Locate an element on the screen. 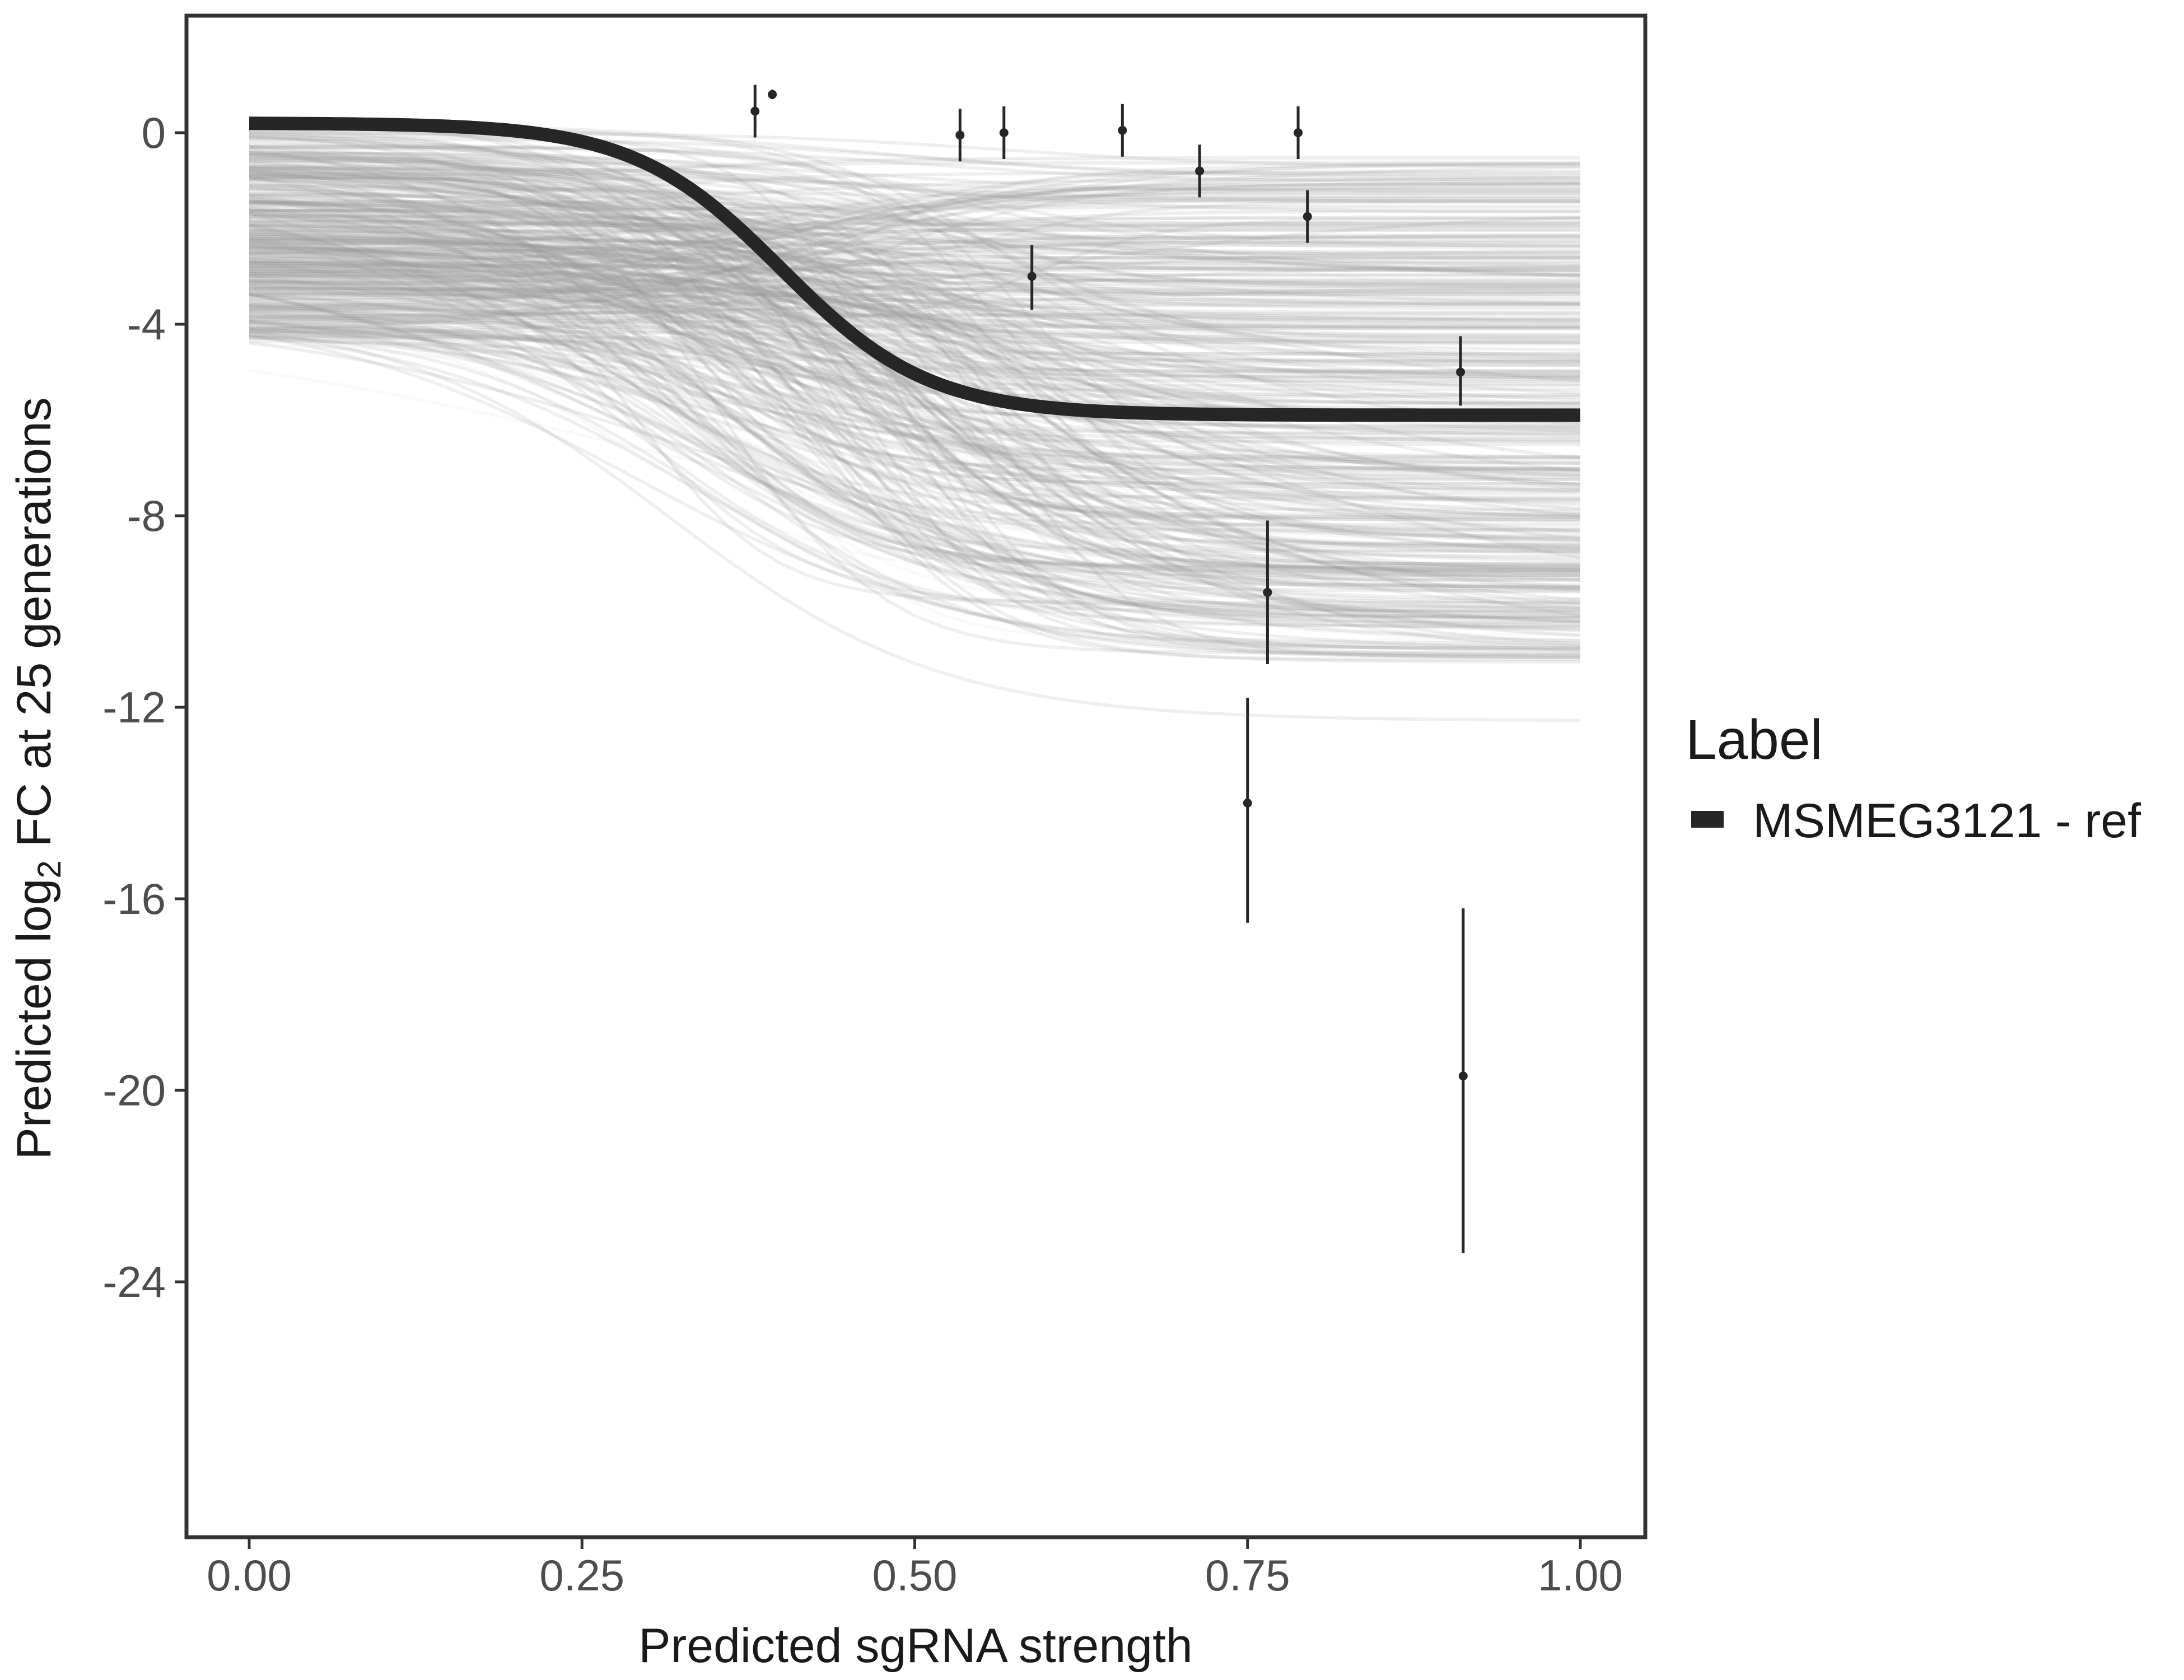 The height and width of the screenshot is (1680, 2184). y-axis-title: Predicted log2 FC at 25 generations is located at coordinates (38, 778).